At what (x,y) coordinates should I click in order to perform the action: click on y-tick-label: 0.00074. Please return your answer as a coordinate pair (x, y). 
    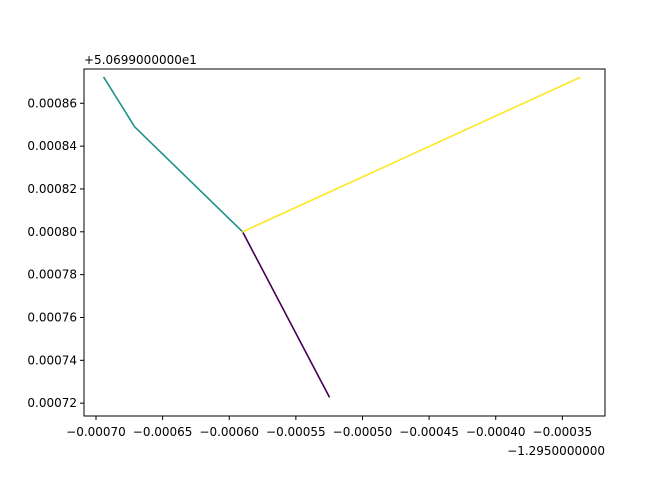
    Looking at the image, I should click on (52, 360).